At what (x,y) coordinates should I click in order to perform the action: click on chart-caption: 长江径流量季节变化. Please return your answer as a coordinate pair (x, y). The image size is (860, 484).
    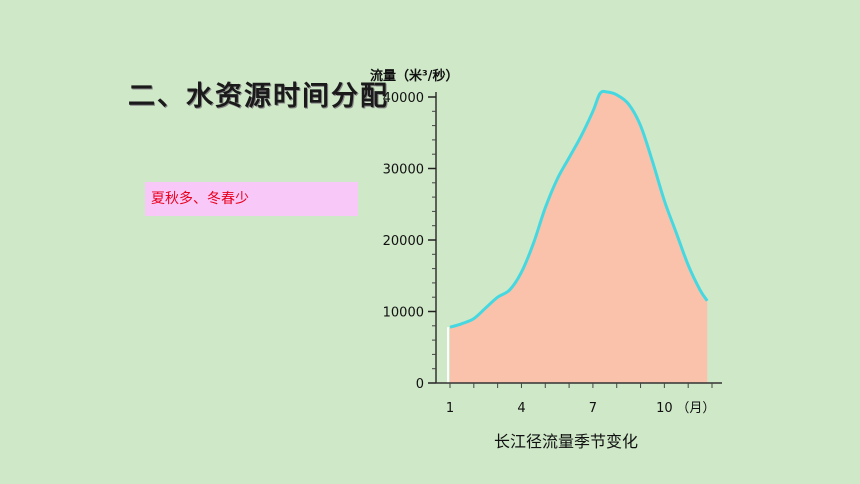
    Looking at the image, I should click on (566, 441).